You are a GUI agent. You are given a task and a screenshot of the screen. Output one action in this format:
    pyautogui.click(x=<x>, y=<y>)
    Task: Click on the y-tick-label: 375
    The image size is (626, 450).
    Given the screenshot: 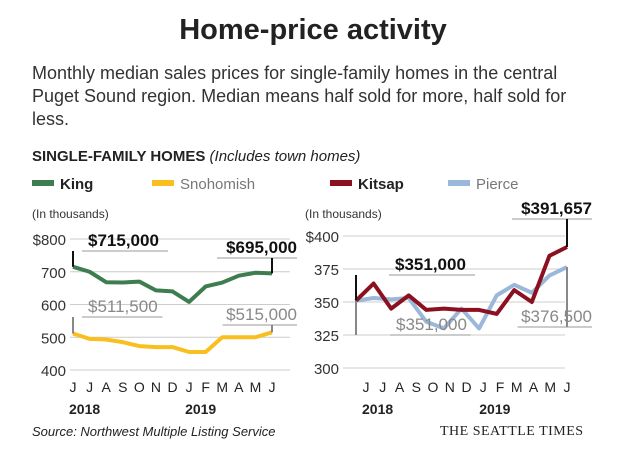 What is the action you would take?
    pyautogui.click(x=326, y=270)
    